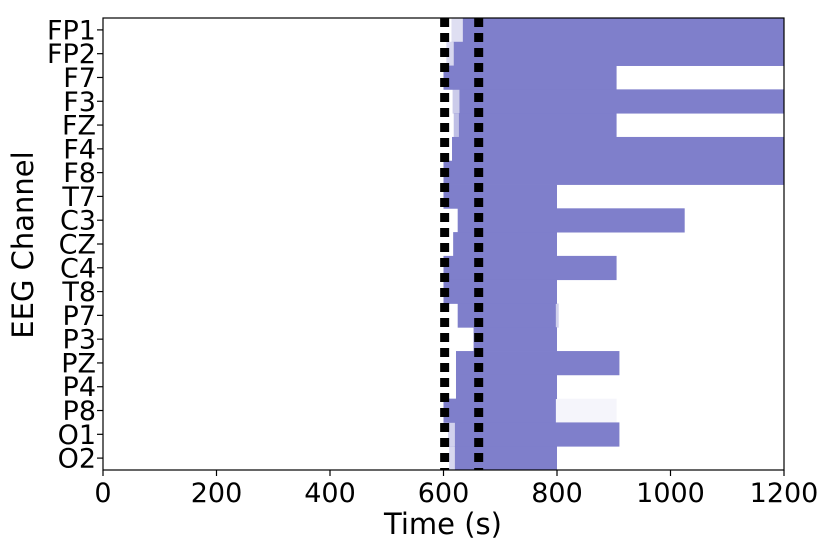  Describe the element at coordinates (79, 316) in the screenshot. I see `y-tick-label-p7: P7` at that location.